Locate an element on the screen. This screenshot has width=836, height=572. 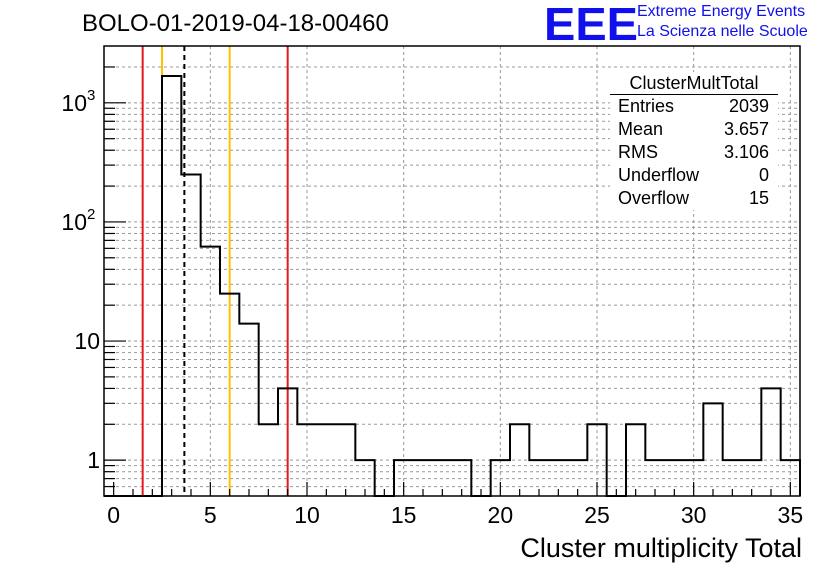
stats-value: 3.106 is located at coordinates (746, 152).